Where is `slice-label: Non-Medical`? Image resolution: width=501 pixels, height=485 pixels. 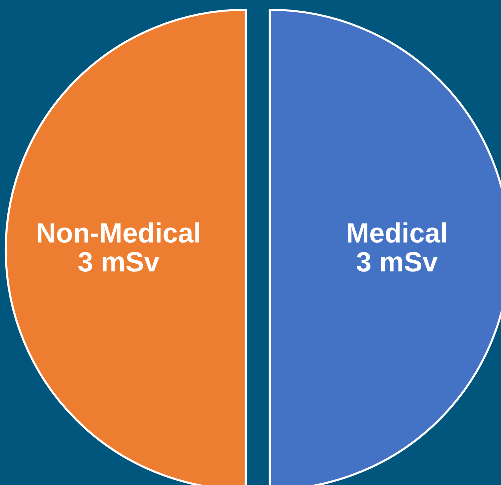
slice-label: Non-Medical is located at coordinates (119, 232).